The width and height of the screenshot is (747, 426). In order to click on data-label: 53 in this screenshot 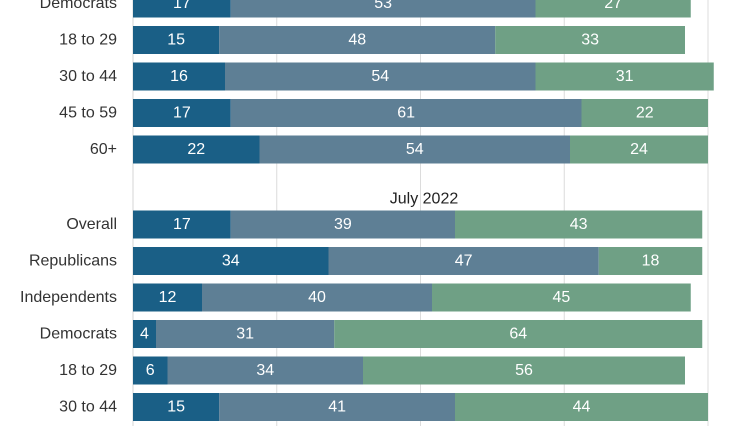, I will do `click(383, 6)`.